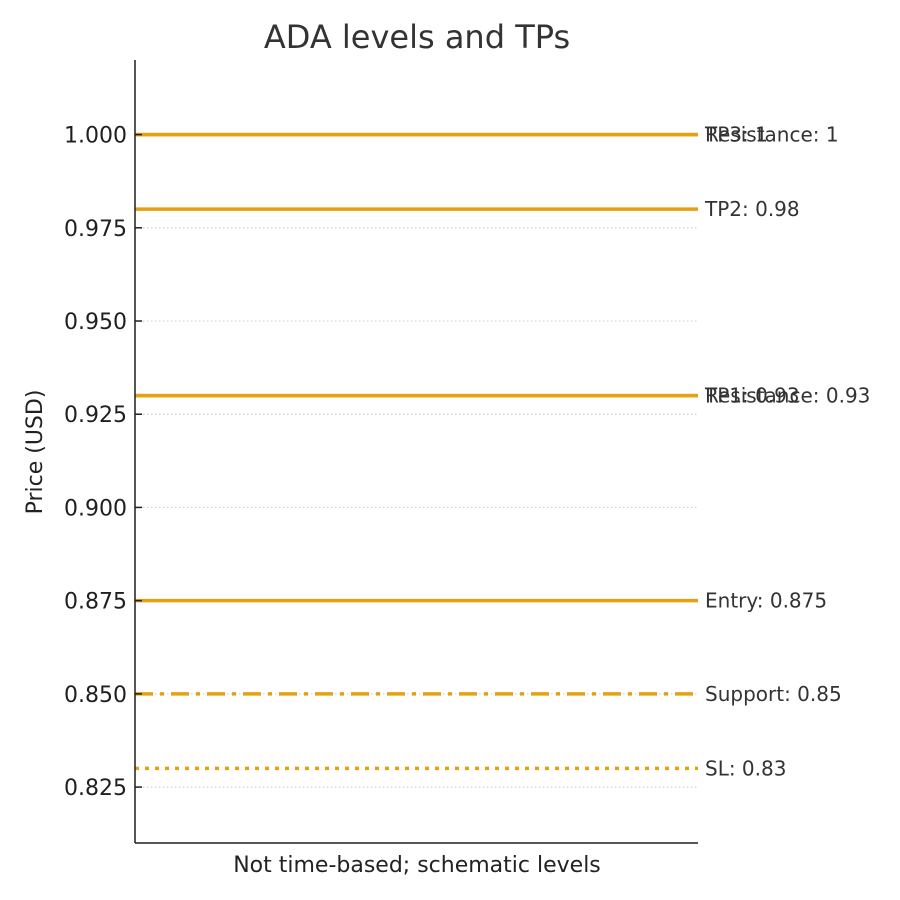  Describe the element at coordinates (95, 602) in the screenshot. I see `y-tick-label: 0.875` at that location.